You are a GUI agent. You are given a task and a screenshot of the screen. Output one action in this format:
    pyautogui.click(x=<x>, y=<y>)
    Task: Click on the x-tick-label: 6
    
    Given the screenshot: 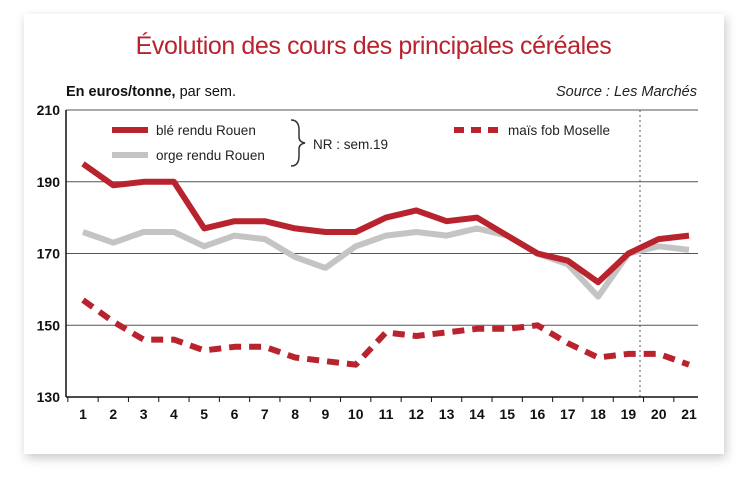 What is the action you would take?
    pyautogui.click(x=235, y=414)
    